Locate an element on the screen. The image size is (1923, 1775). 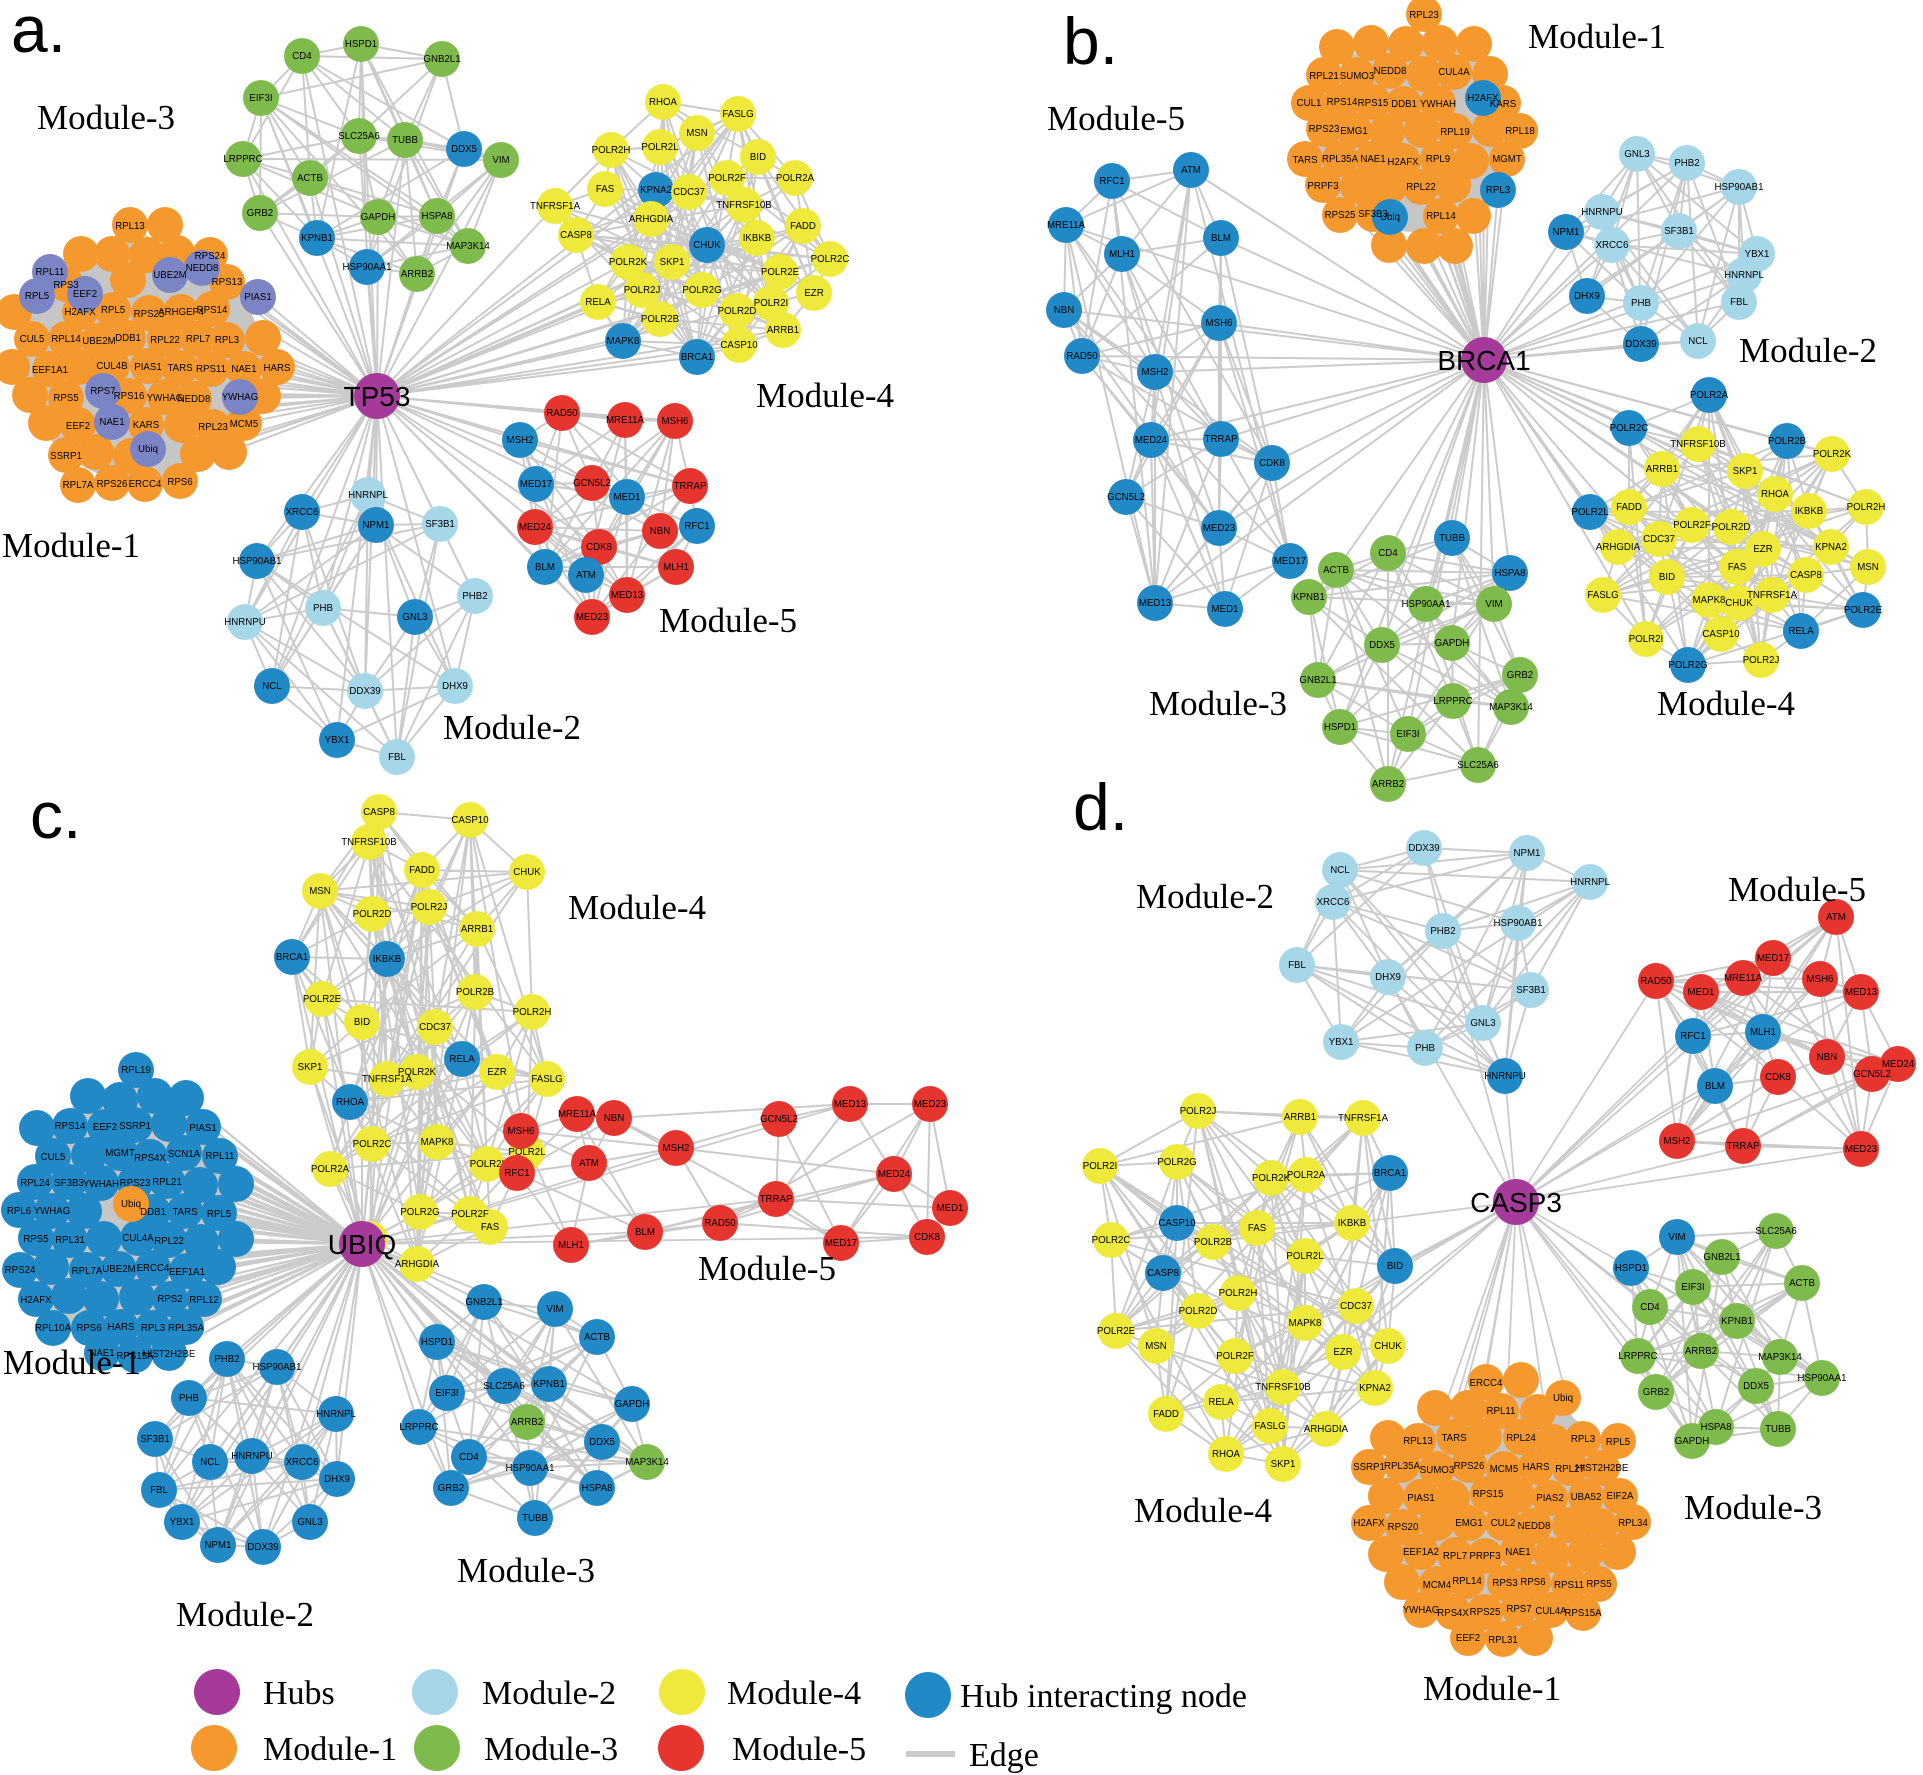
svg-text: HNRNPL is located at coordinates (1744, 275).